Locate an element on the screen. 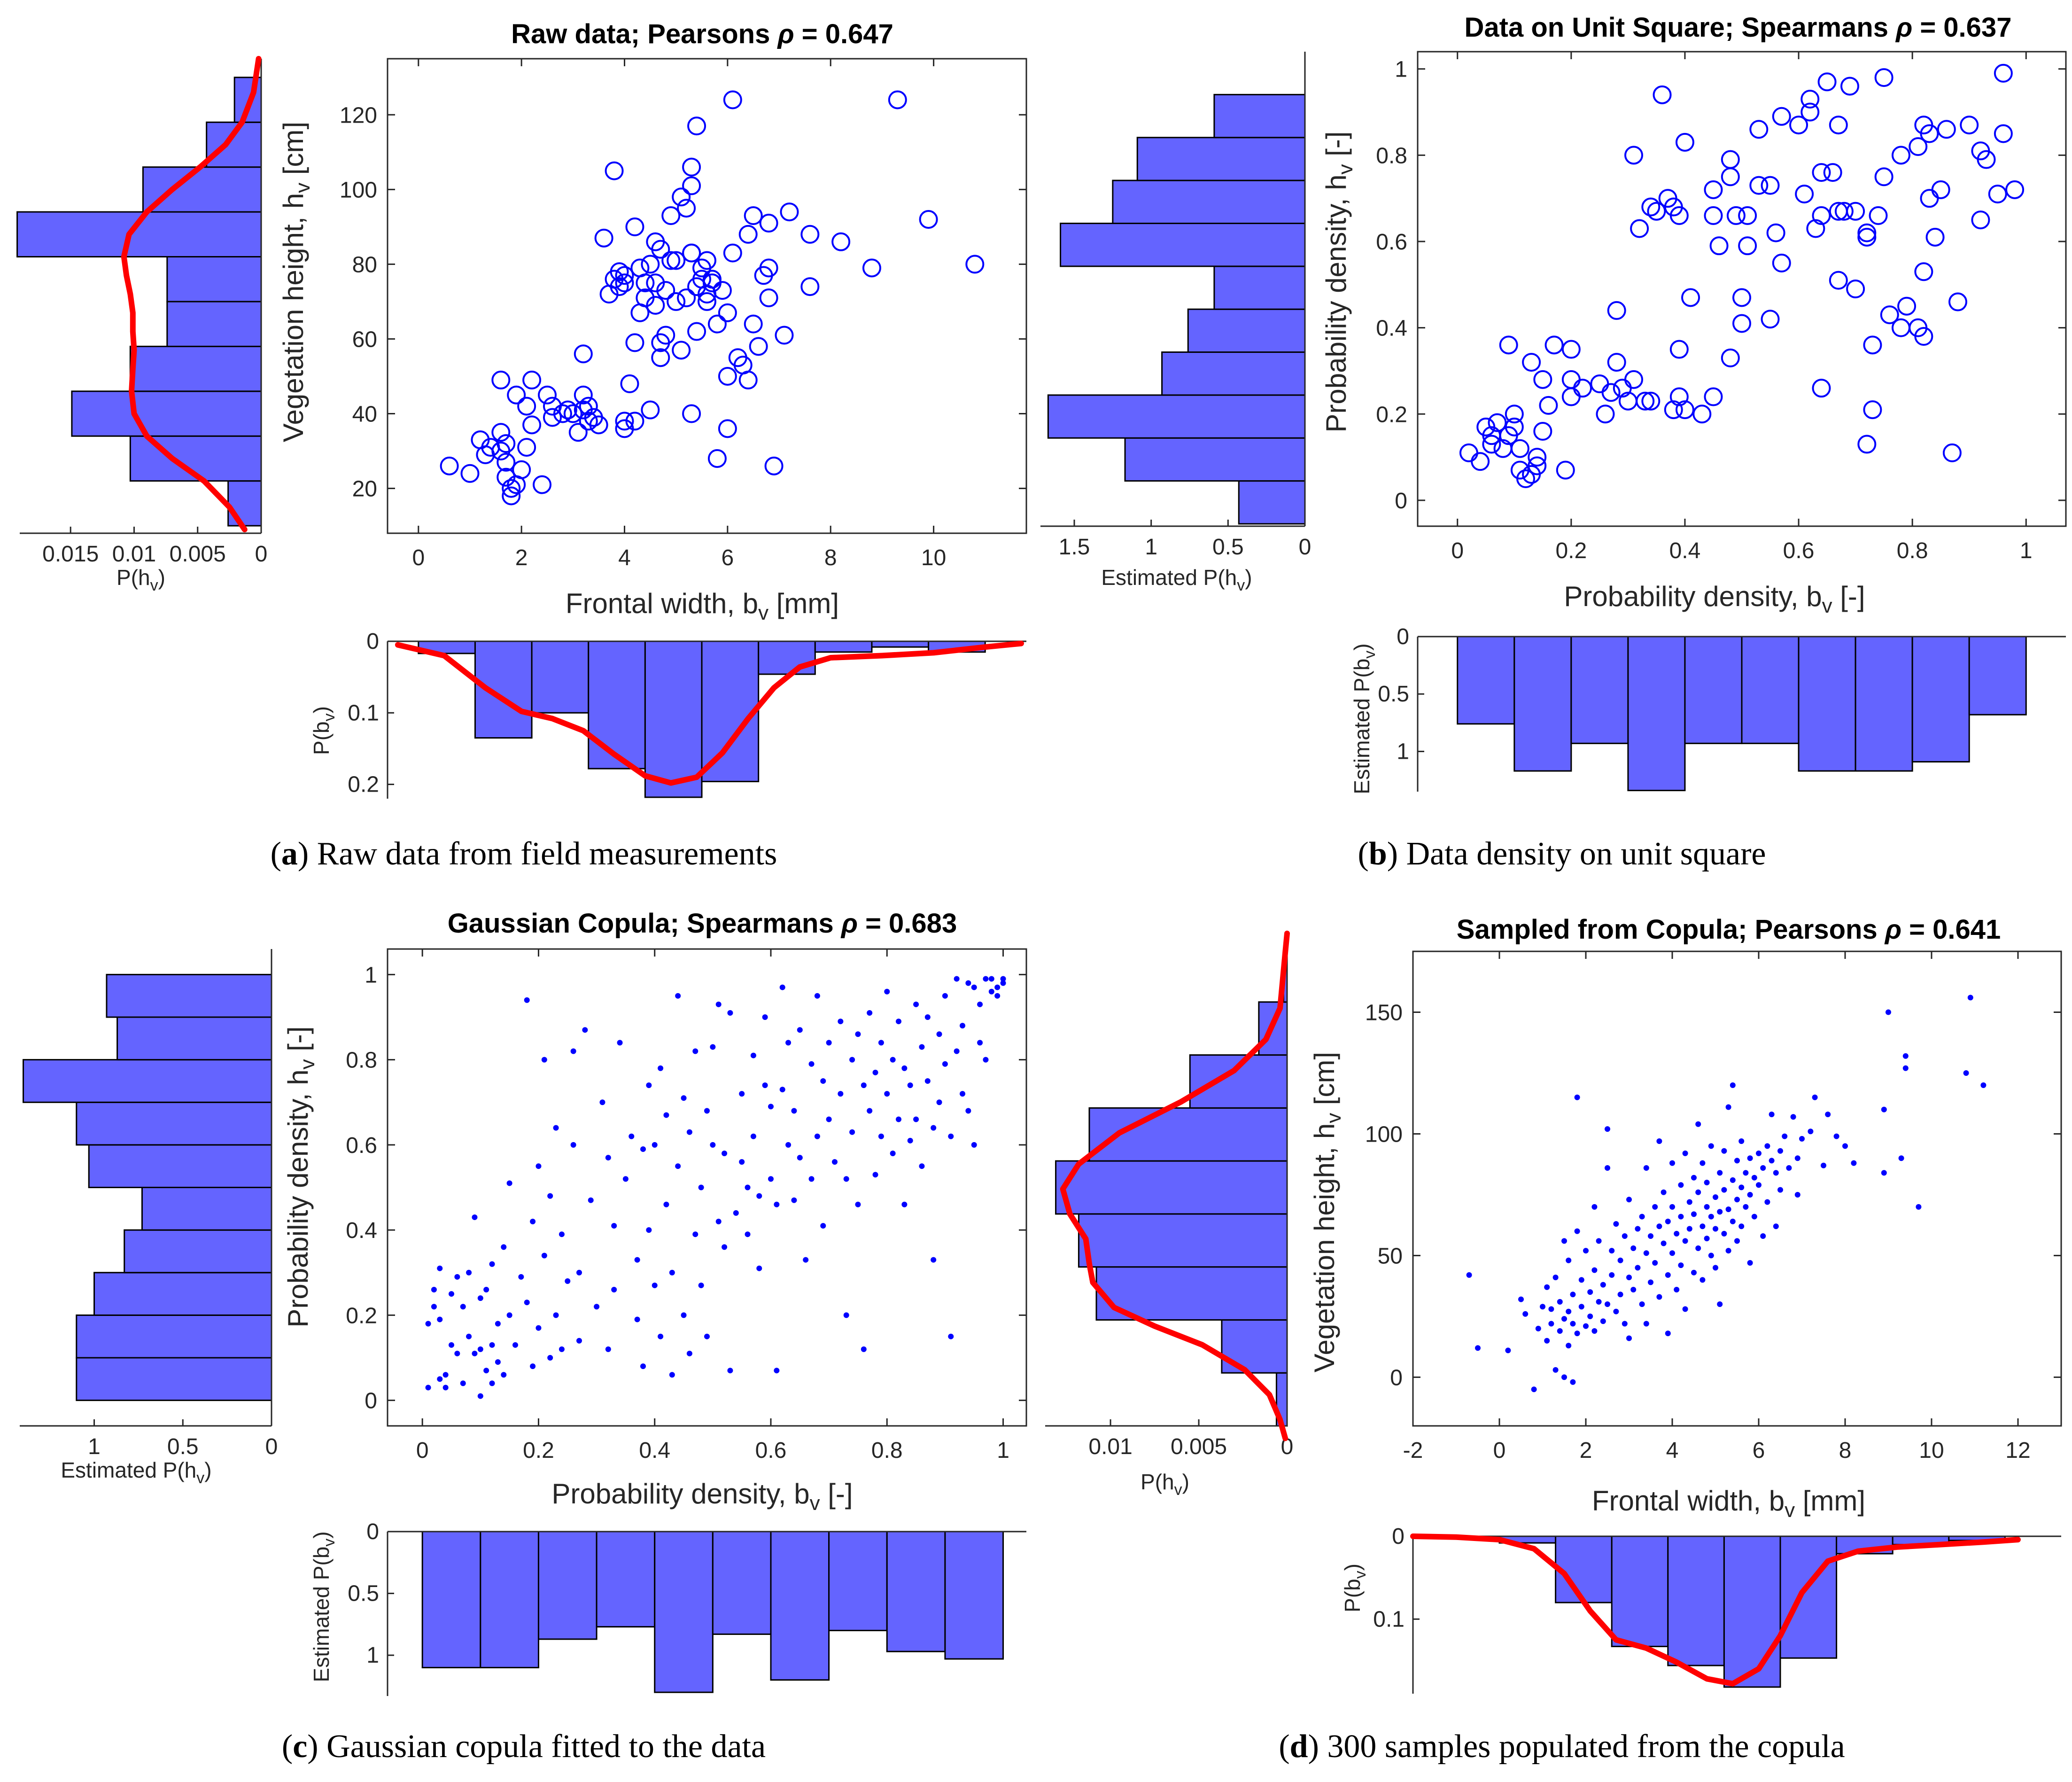 Image resolution: width=2072 pixels, height=1782 pixels. panel-c-bottom-ylabel: Estimated P(bv) is located at coordinates (323, 1606).